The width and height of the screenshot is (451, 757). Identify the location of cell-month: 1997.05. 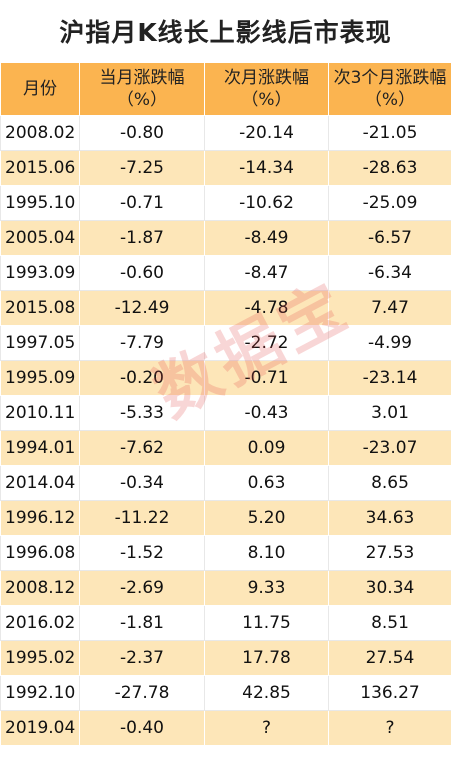
(40, 343).